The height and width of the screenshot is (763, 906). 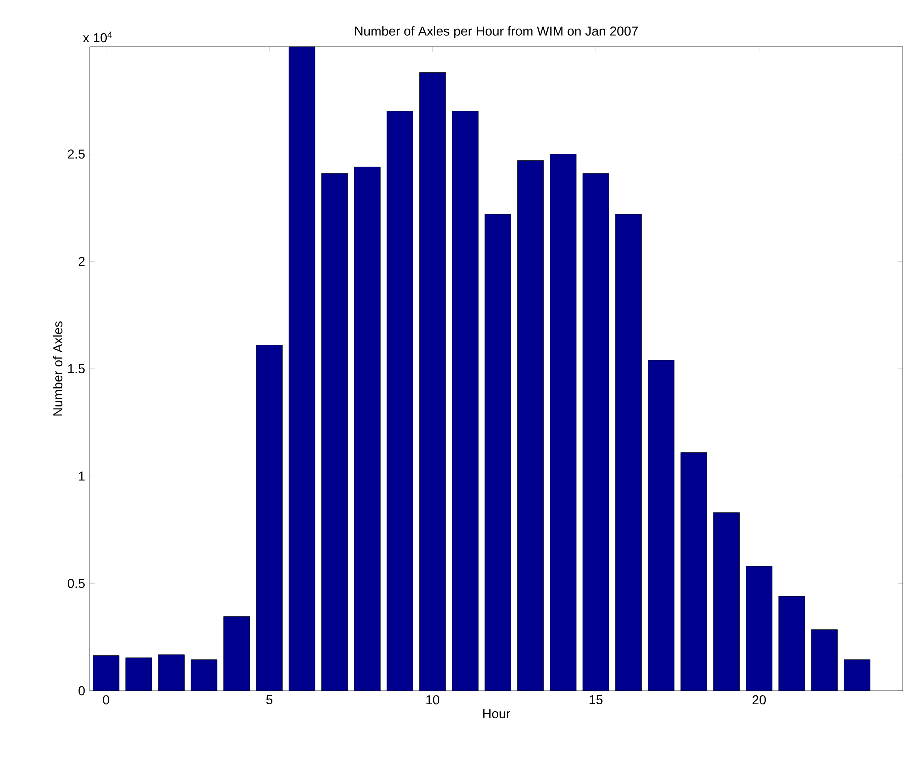 What do you see at coordinates (497, 714) in the screenshot?
I see `x-axis-title: Hour` at bounding box center [497, 714].